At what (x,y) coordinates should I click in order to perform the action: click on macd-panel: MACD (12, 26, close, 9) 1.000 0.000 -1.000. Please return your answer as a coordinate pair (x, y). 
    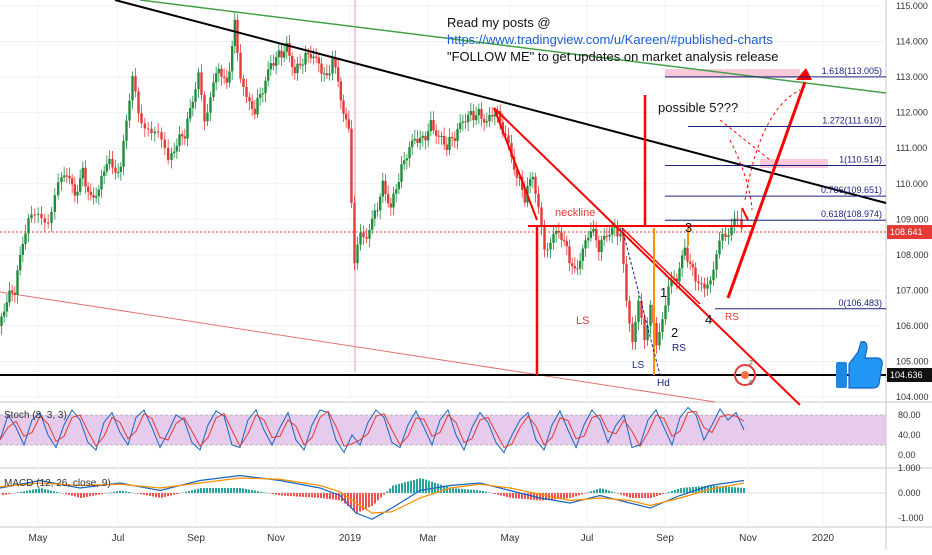
    Looking at the image, I should click on (462, 493).